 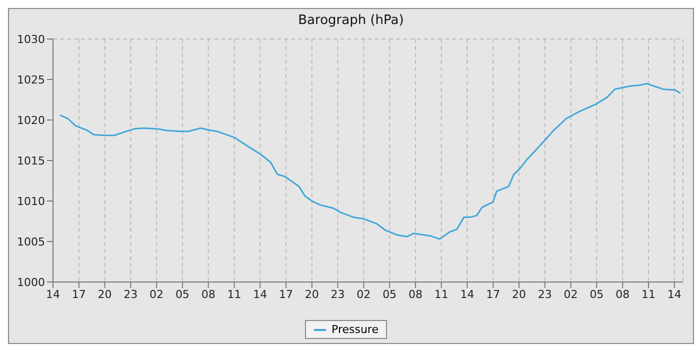 I want to click on y-tick-label: 1030, so click(x=31, y=39).